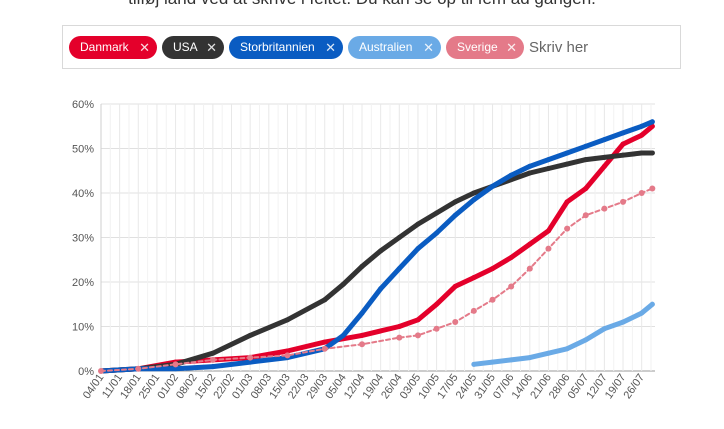  I want to click on y-tick-label: 60%, so click(83, 105).